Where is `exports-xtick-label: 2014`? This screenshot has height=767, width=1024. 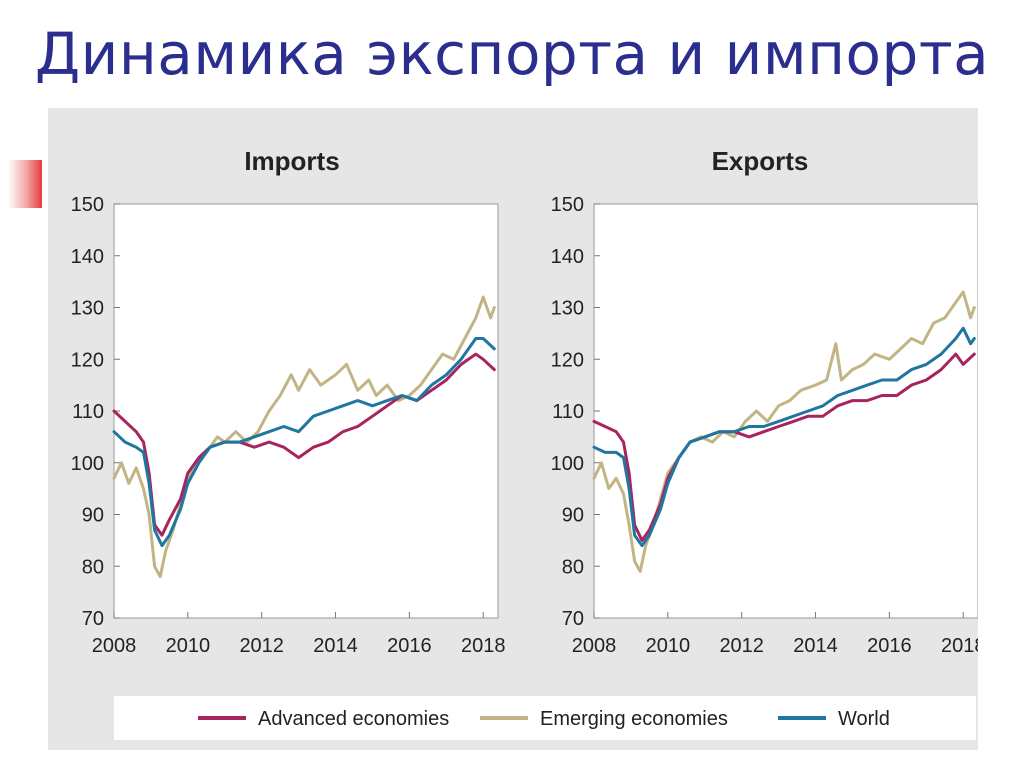
exports-xtick-label: 2014 is located at coordinates (815, 646).